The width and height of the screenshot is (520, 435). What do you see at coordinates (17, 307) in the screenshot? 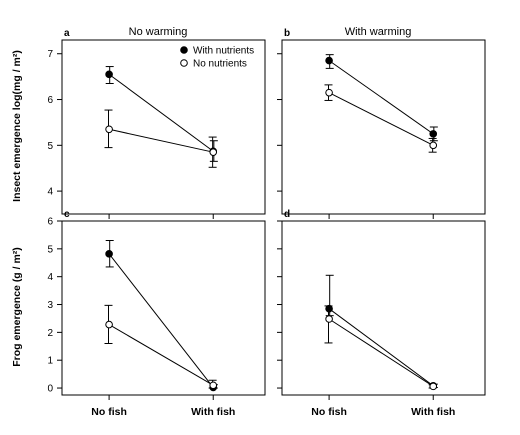
I see `row2-ylabel: Frog emergence (g / m²)` at bounding box center [17, 307].